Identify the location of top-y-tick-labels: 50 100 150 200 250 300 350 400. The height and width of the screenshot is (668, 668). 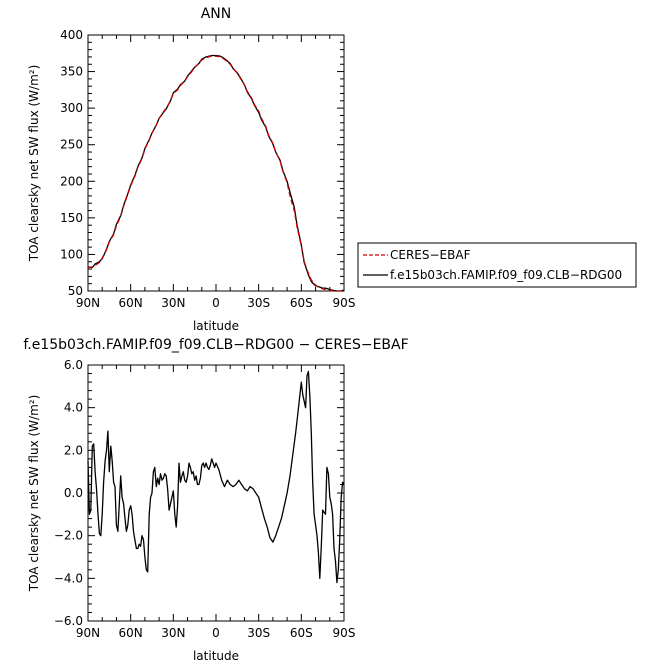
(71, 163).